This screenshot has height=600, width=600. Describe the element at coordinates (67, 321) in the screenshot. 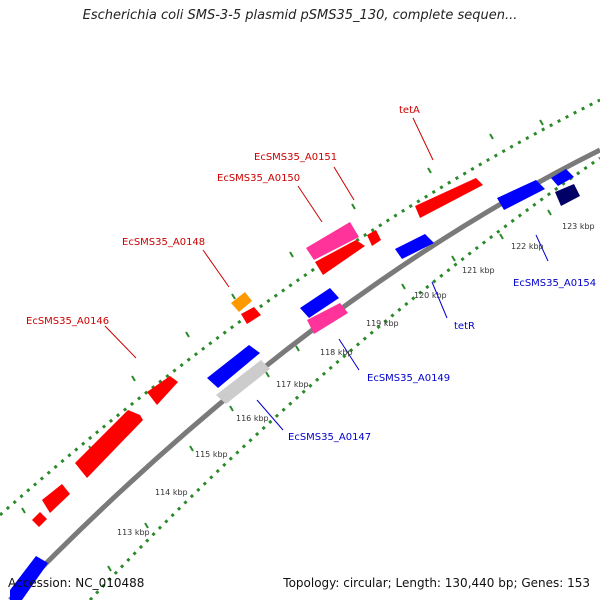

I see `gene-label-a0146: EcSMS35_A0146` at that location.